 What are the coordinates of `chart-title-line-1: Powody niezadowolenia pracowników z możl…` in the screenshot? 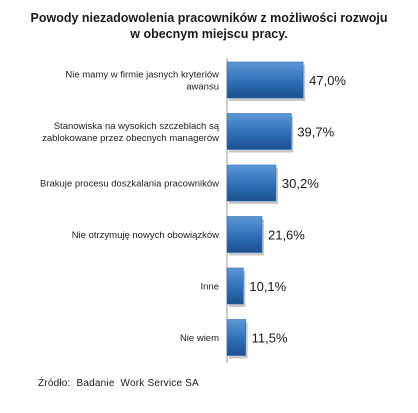 It's located at (209, 18).